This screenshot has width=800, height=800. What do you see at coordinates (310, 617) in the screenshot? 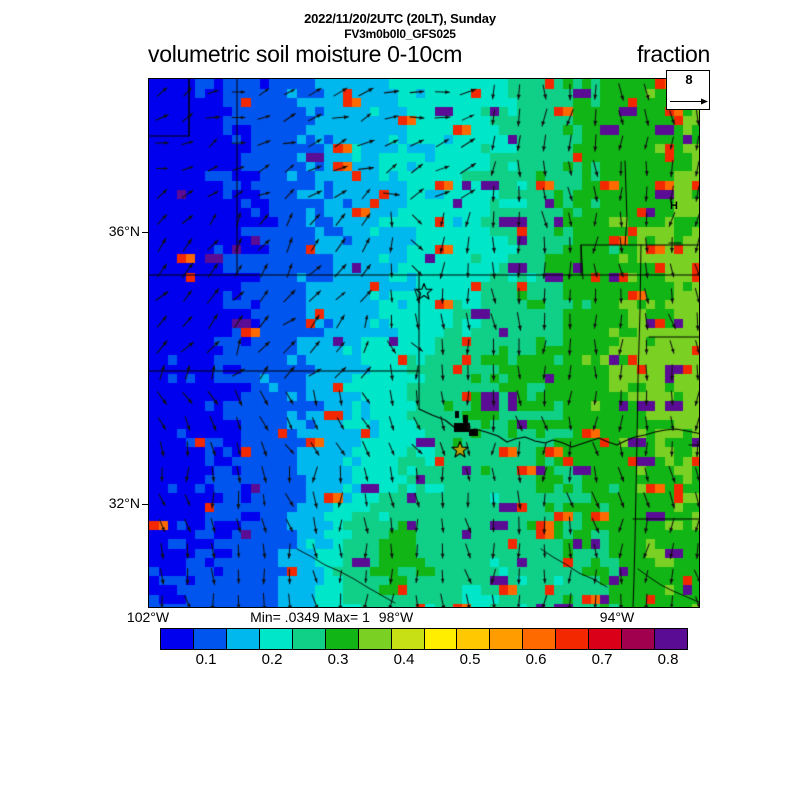
I see `min-max-readout: Min= .0349 Max= 1` at bounding box center [310, 617].